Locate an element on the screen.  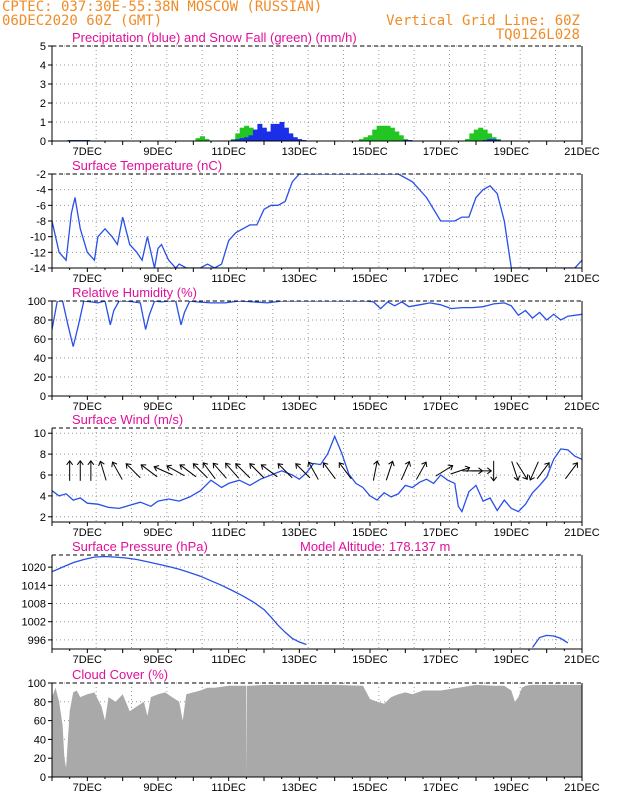
y-tick-label: 40 is located at coordinates (40, 359).